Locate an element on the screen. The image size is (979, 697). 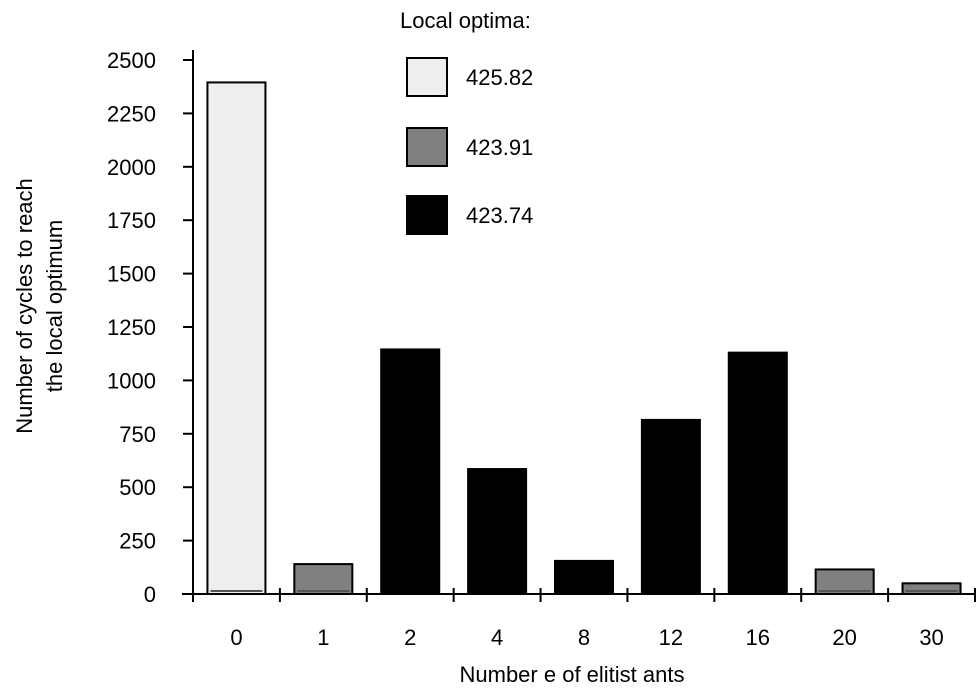
legend-entry-label: 423.74 is located at coordinates (499, 215).